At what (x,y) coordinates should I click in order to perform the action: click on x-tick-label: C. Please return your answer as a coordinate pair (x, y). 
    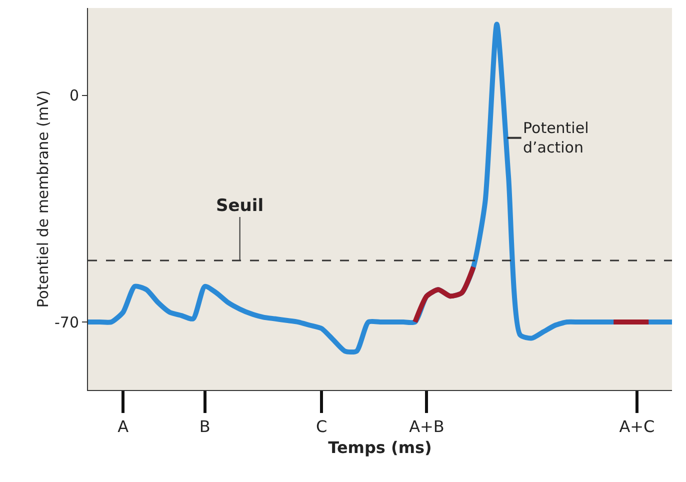
    Looking at the image, I should click on (322, 426).